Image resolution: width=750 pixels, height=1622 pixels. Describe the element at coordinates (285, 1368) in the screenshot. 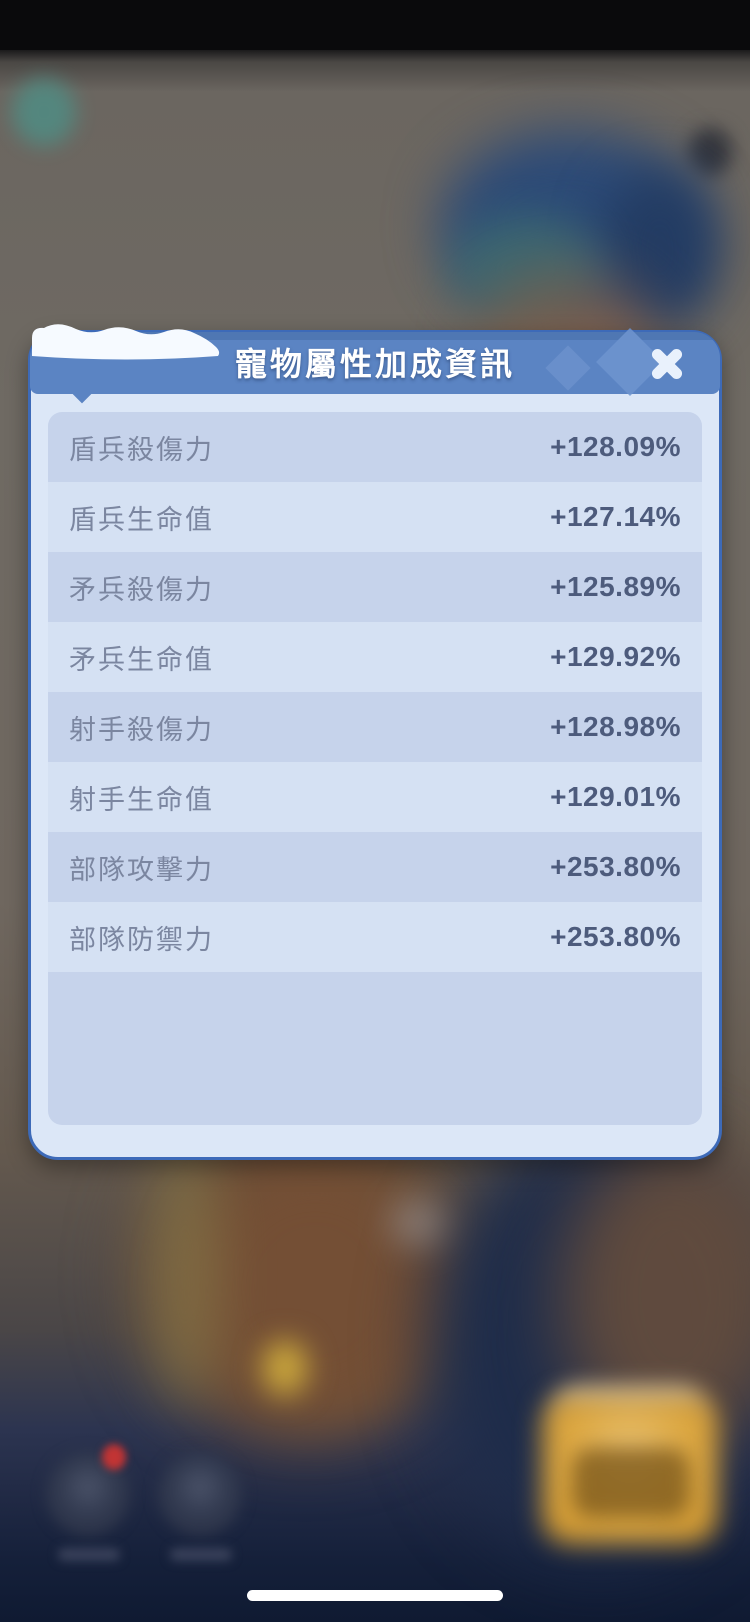

I see `background-glow` at that location.